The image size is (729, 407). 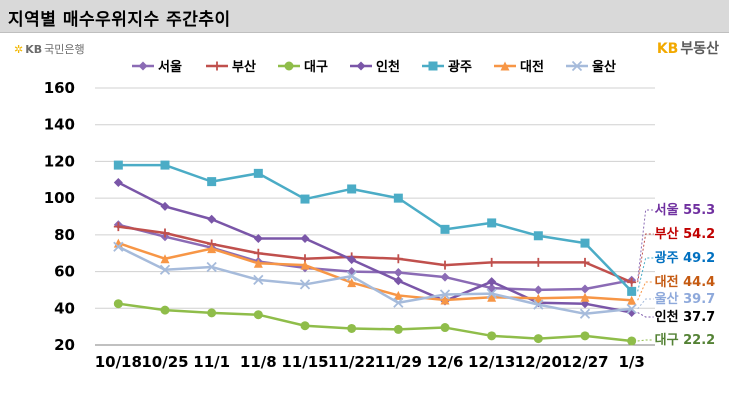 I want to click on x-tick-label: 12/20, so click(x=538, y=362).